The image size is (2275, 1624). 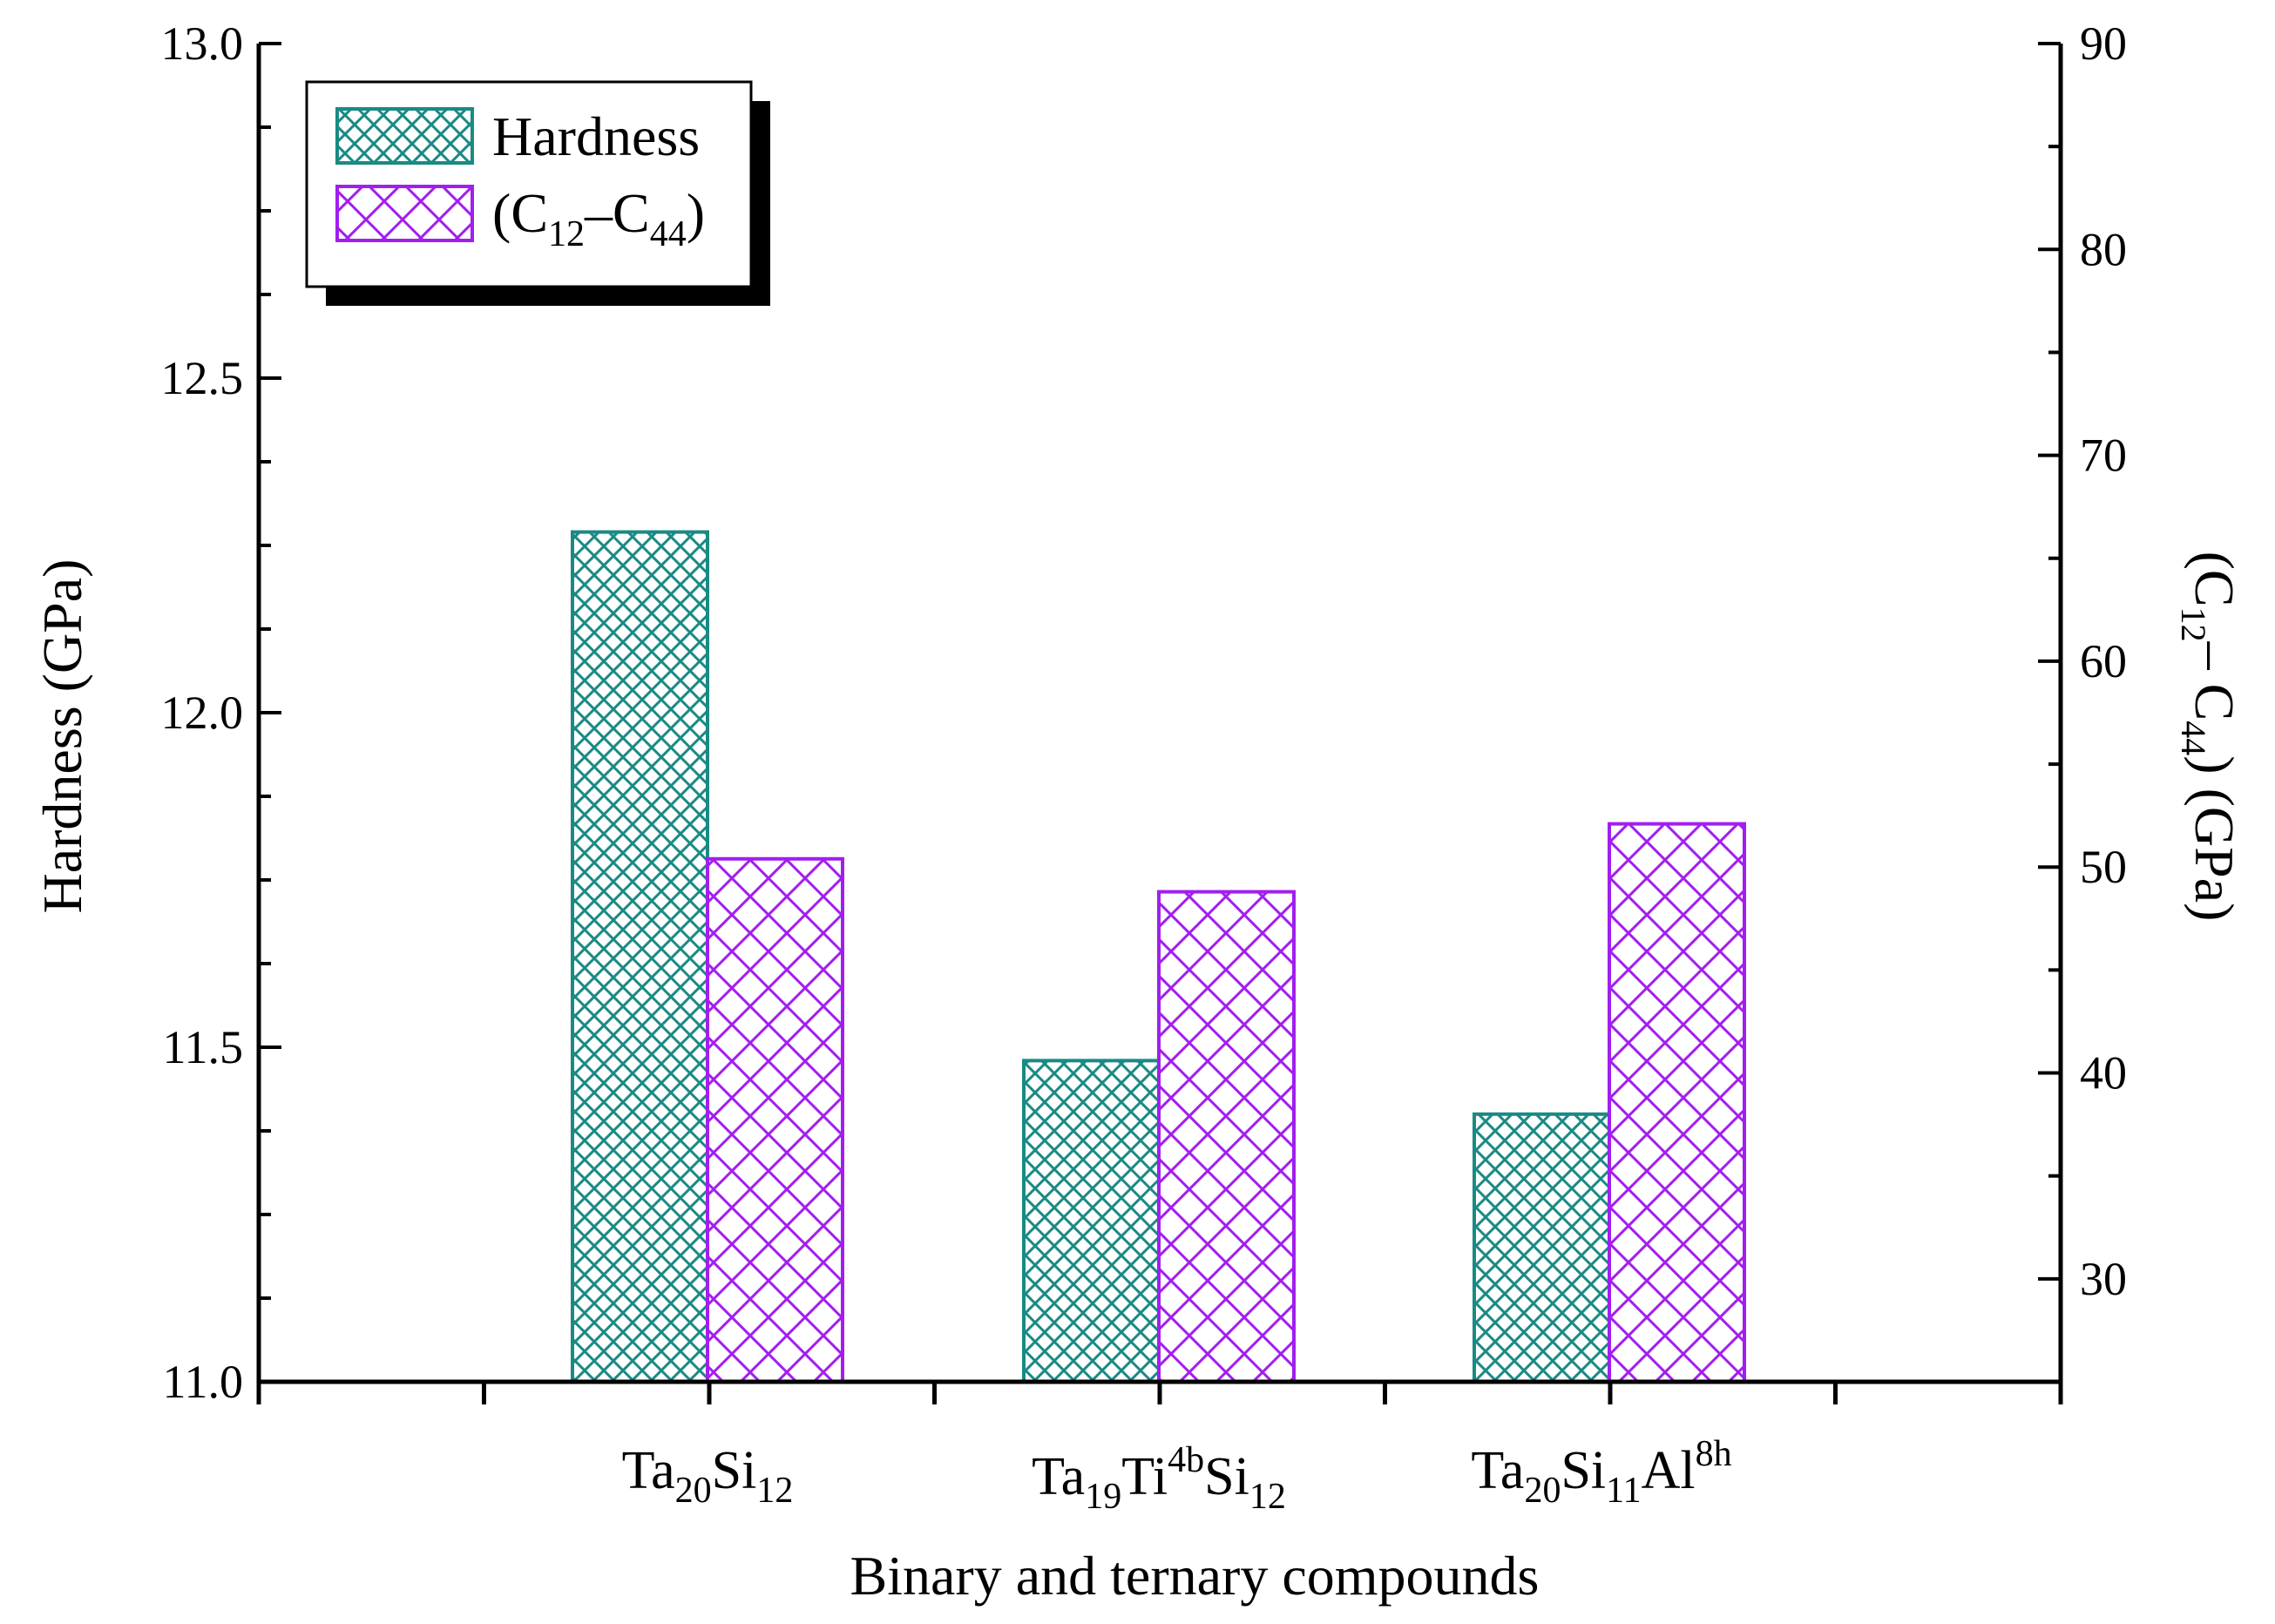 I want to click on cat1-base: Ta, so click(x=648, y=1470).